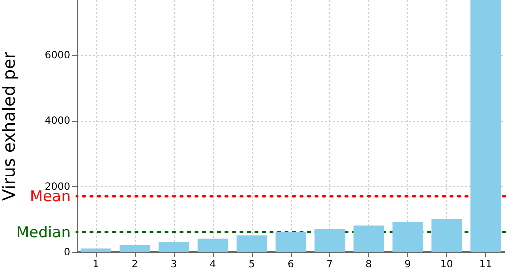 This screenshot has width=520, height=272. Describe the element at coordinates (10, 127) in the screenshot. I see `y-axis-title: Virus exhaled per` at that location.